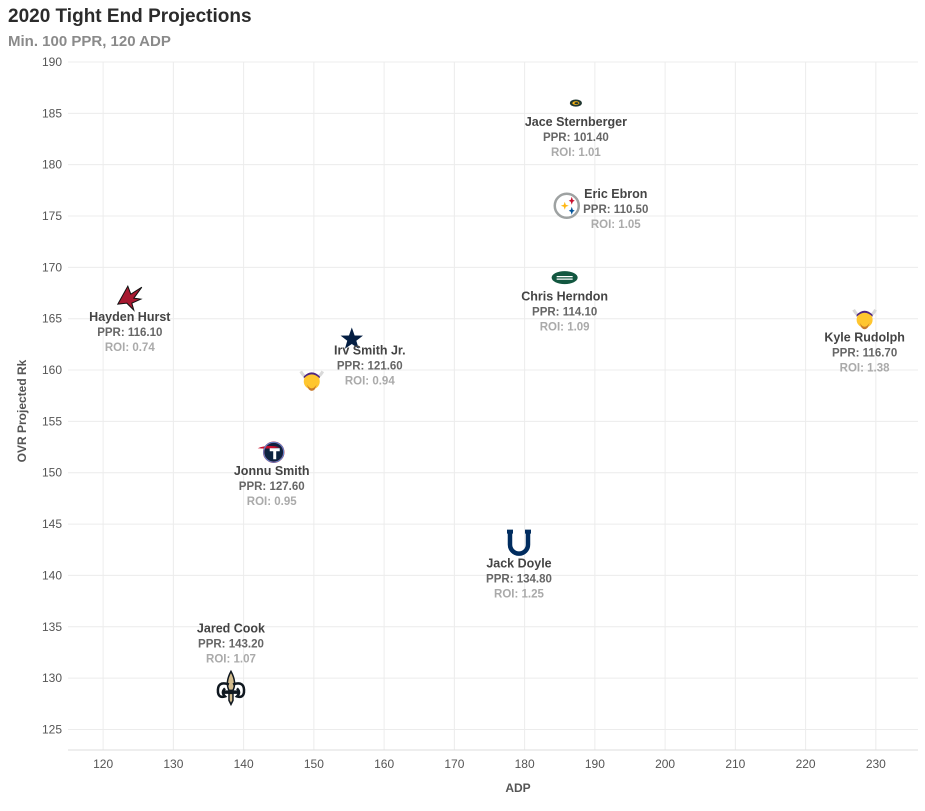 The image size is (925, 811). What do you see at coordinates (876, 764) in the screenshot?
I see `x-tick-label: 230` at bounding box center [876, 764].